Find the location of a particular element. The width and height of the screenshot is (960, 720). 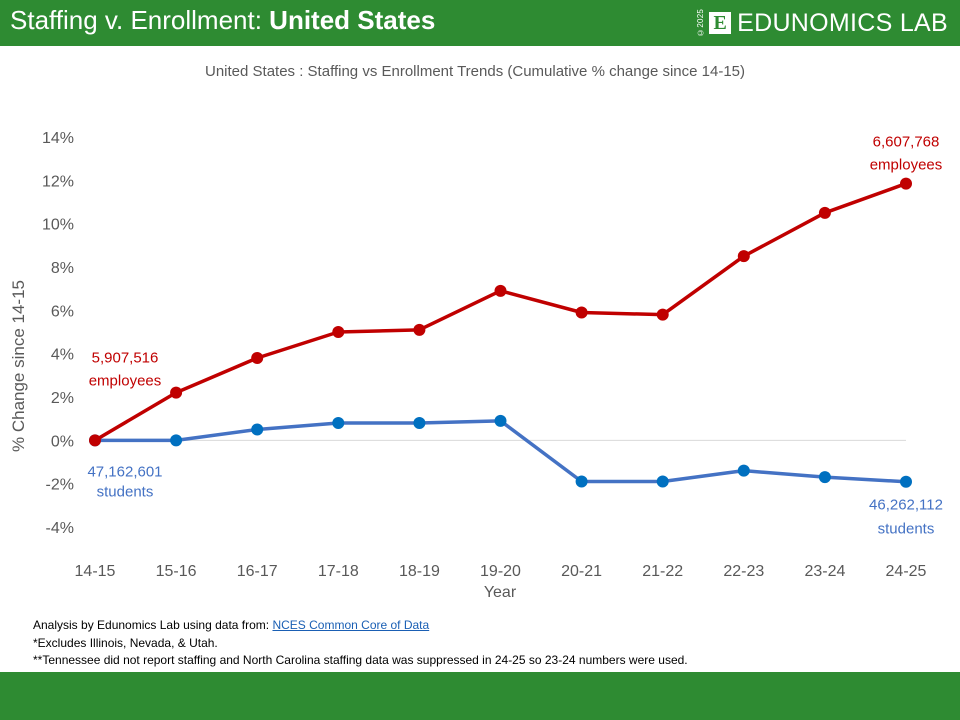

nces-source-link: NCES Common Core of Data is located at coordinates (351, 625).